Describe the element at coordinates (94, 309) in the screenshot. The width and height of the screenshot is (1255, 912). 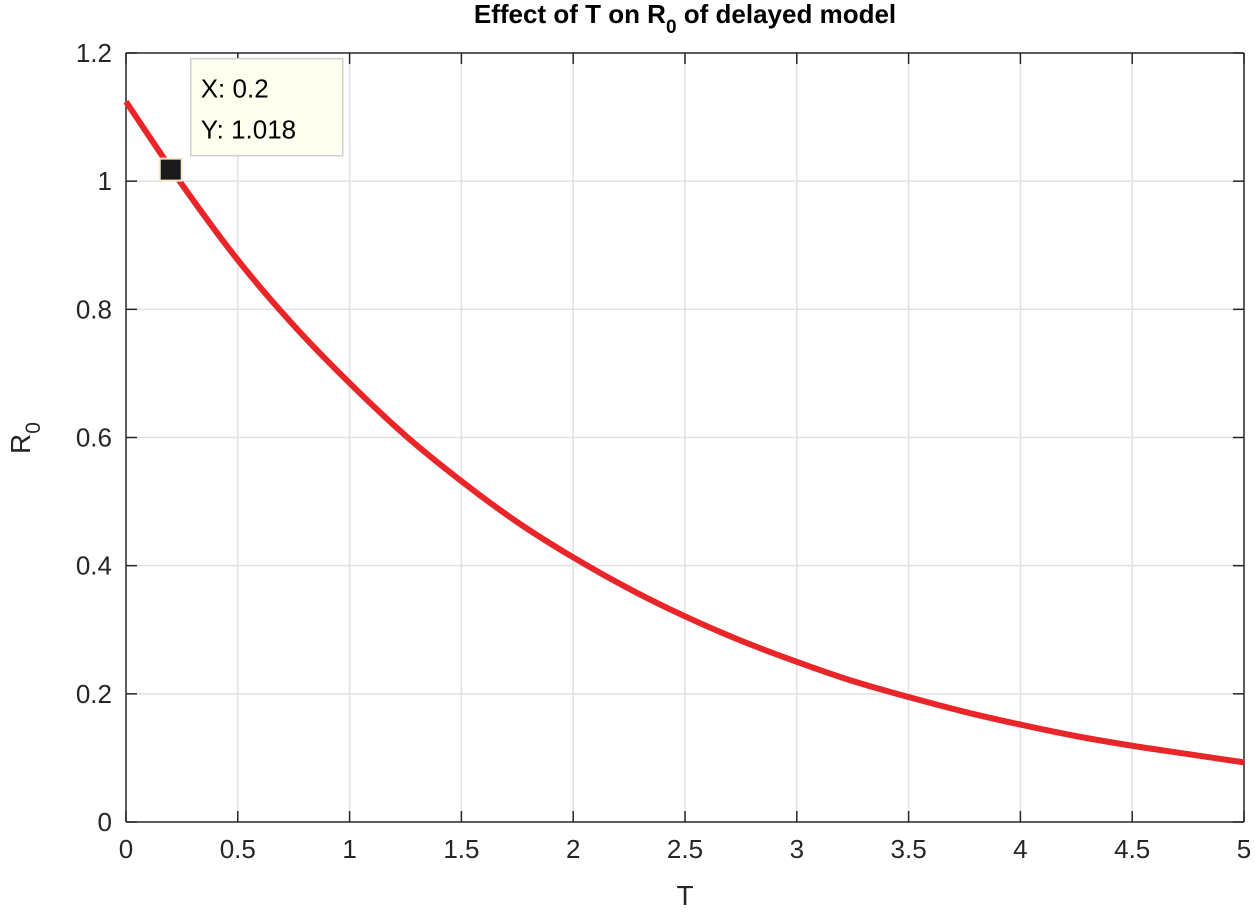
I see `y-tick-label: 0.8` at that location.